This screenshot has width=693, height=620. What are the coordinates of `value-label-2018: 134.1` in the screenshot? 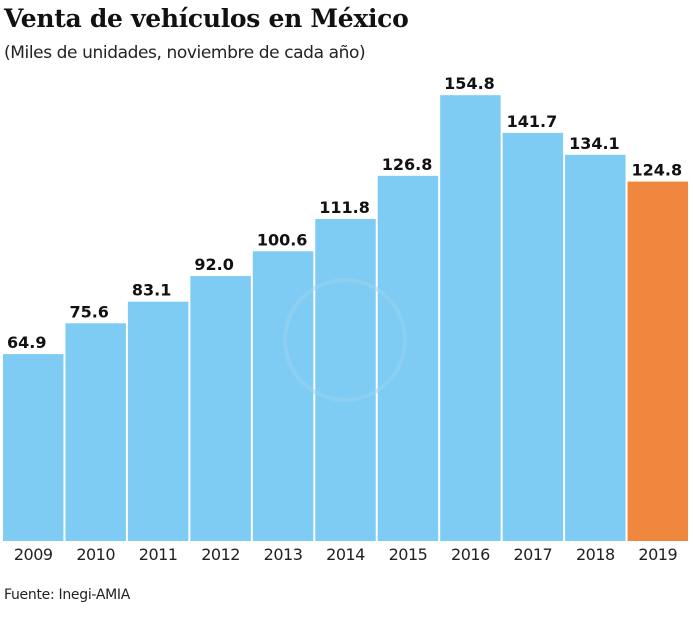 It's located at (594, 143).